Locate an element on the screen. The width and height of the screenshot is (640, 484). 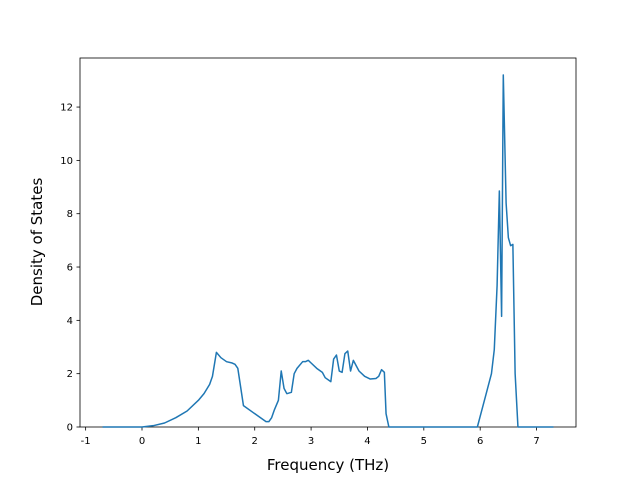
x-tick-label: -1 is located at coordinates (86, 441).